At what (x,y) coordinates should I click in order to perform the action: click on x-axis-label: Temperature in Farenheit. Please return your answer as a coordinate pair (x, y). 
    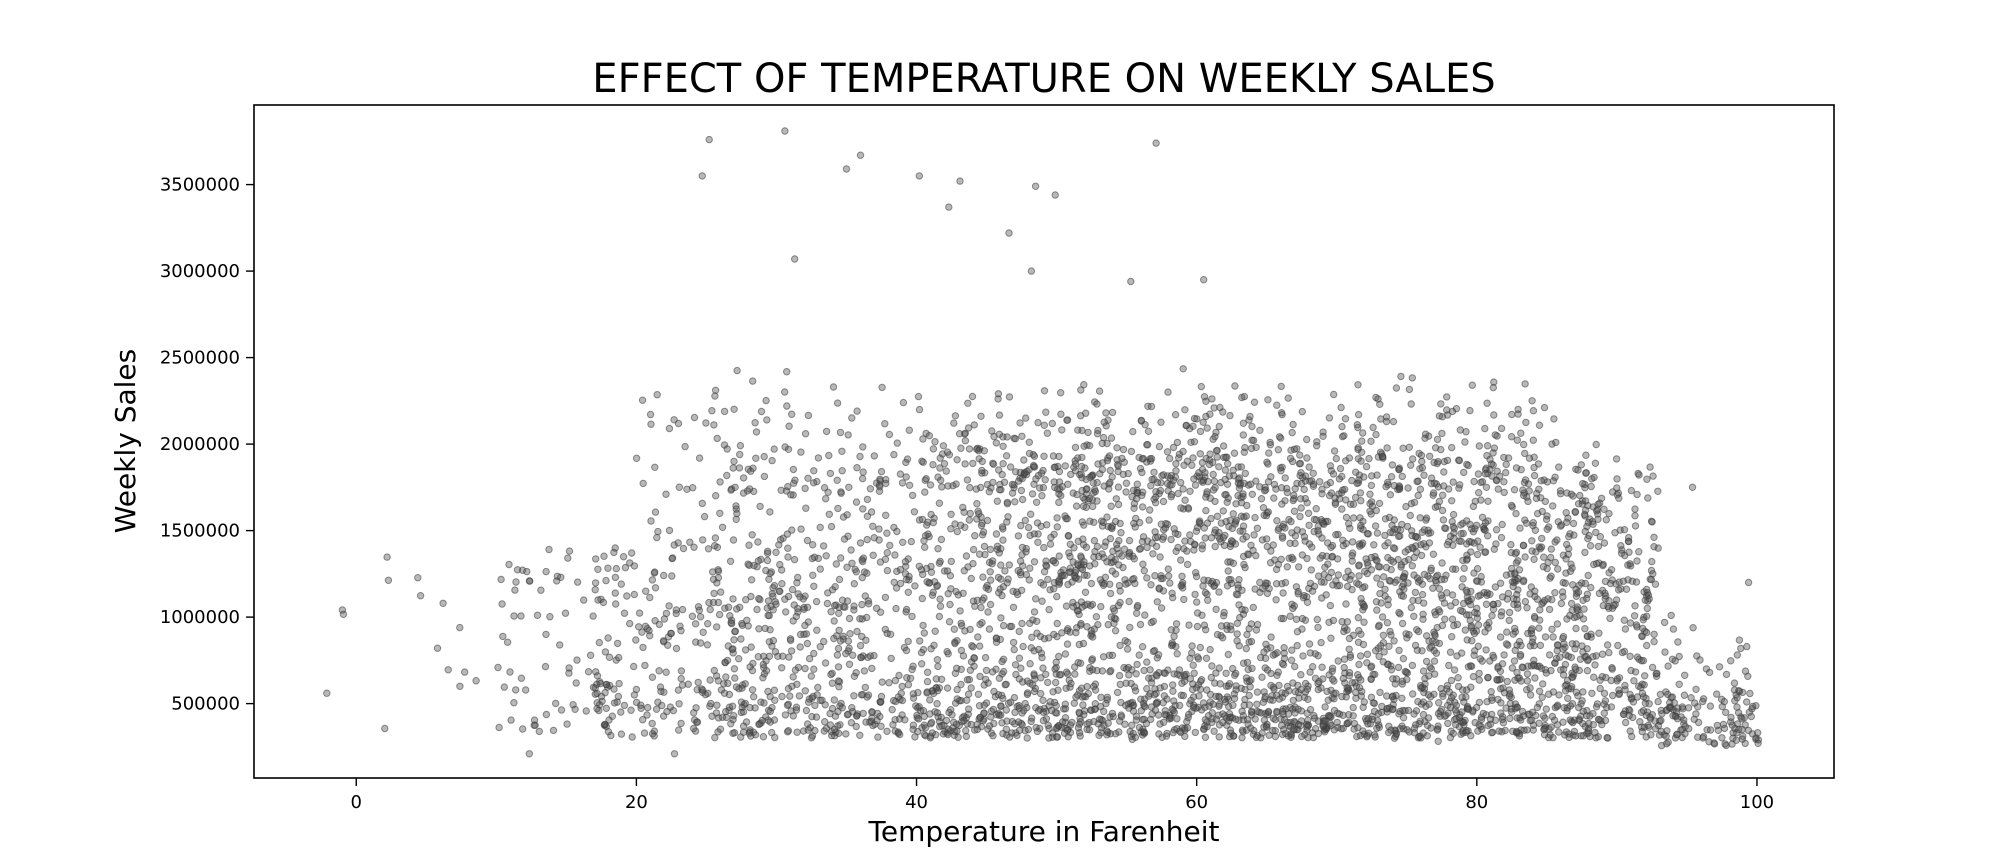
    Looking at the image, I should click on (1044, 831).